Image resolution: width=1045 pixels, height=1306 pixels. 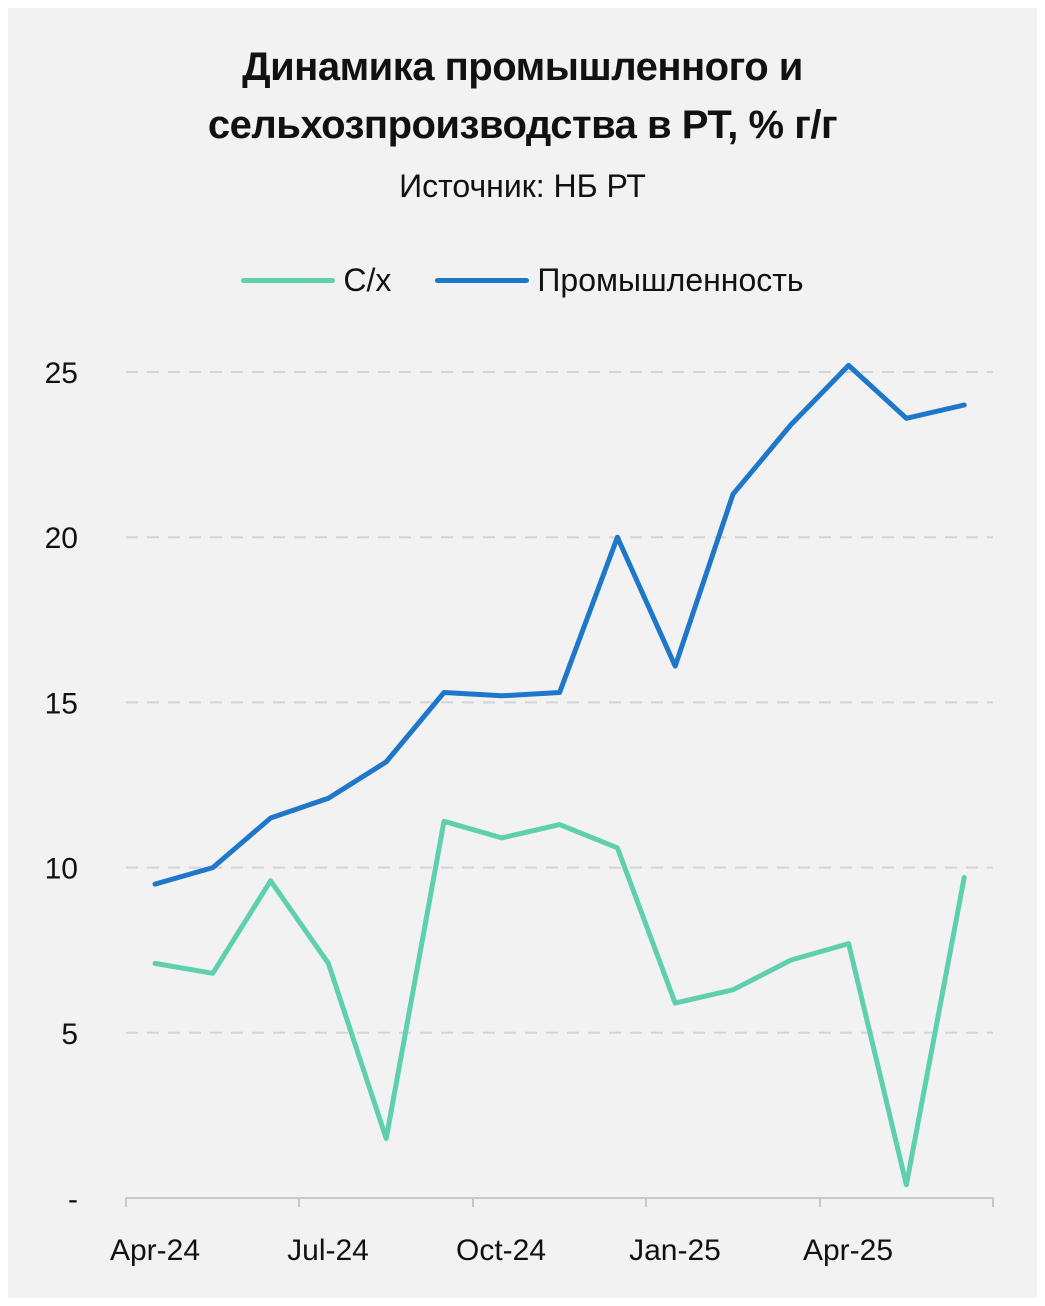 I want to click on axes, so click(x=559, y=1202).